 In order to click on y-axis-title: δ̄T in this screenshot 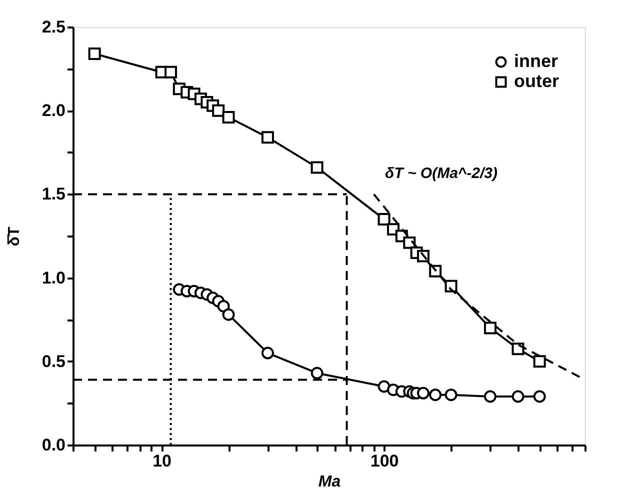, I will do `click(14, 236)`.